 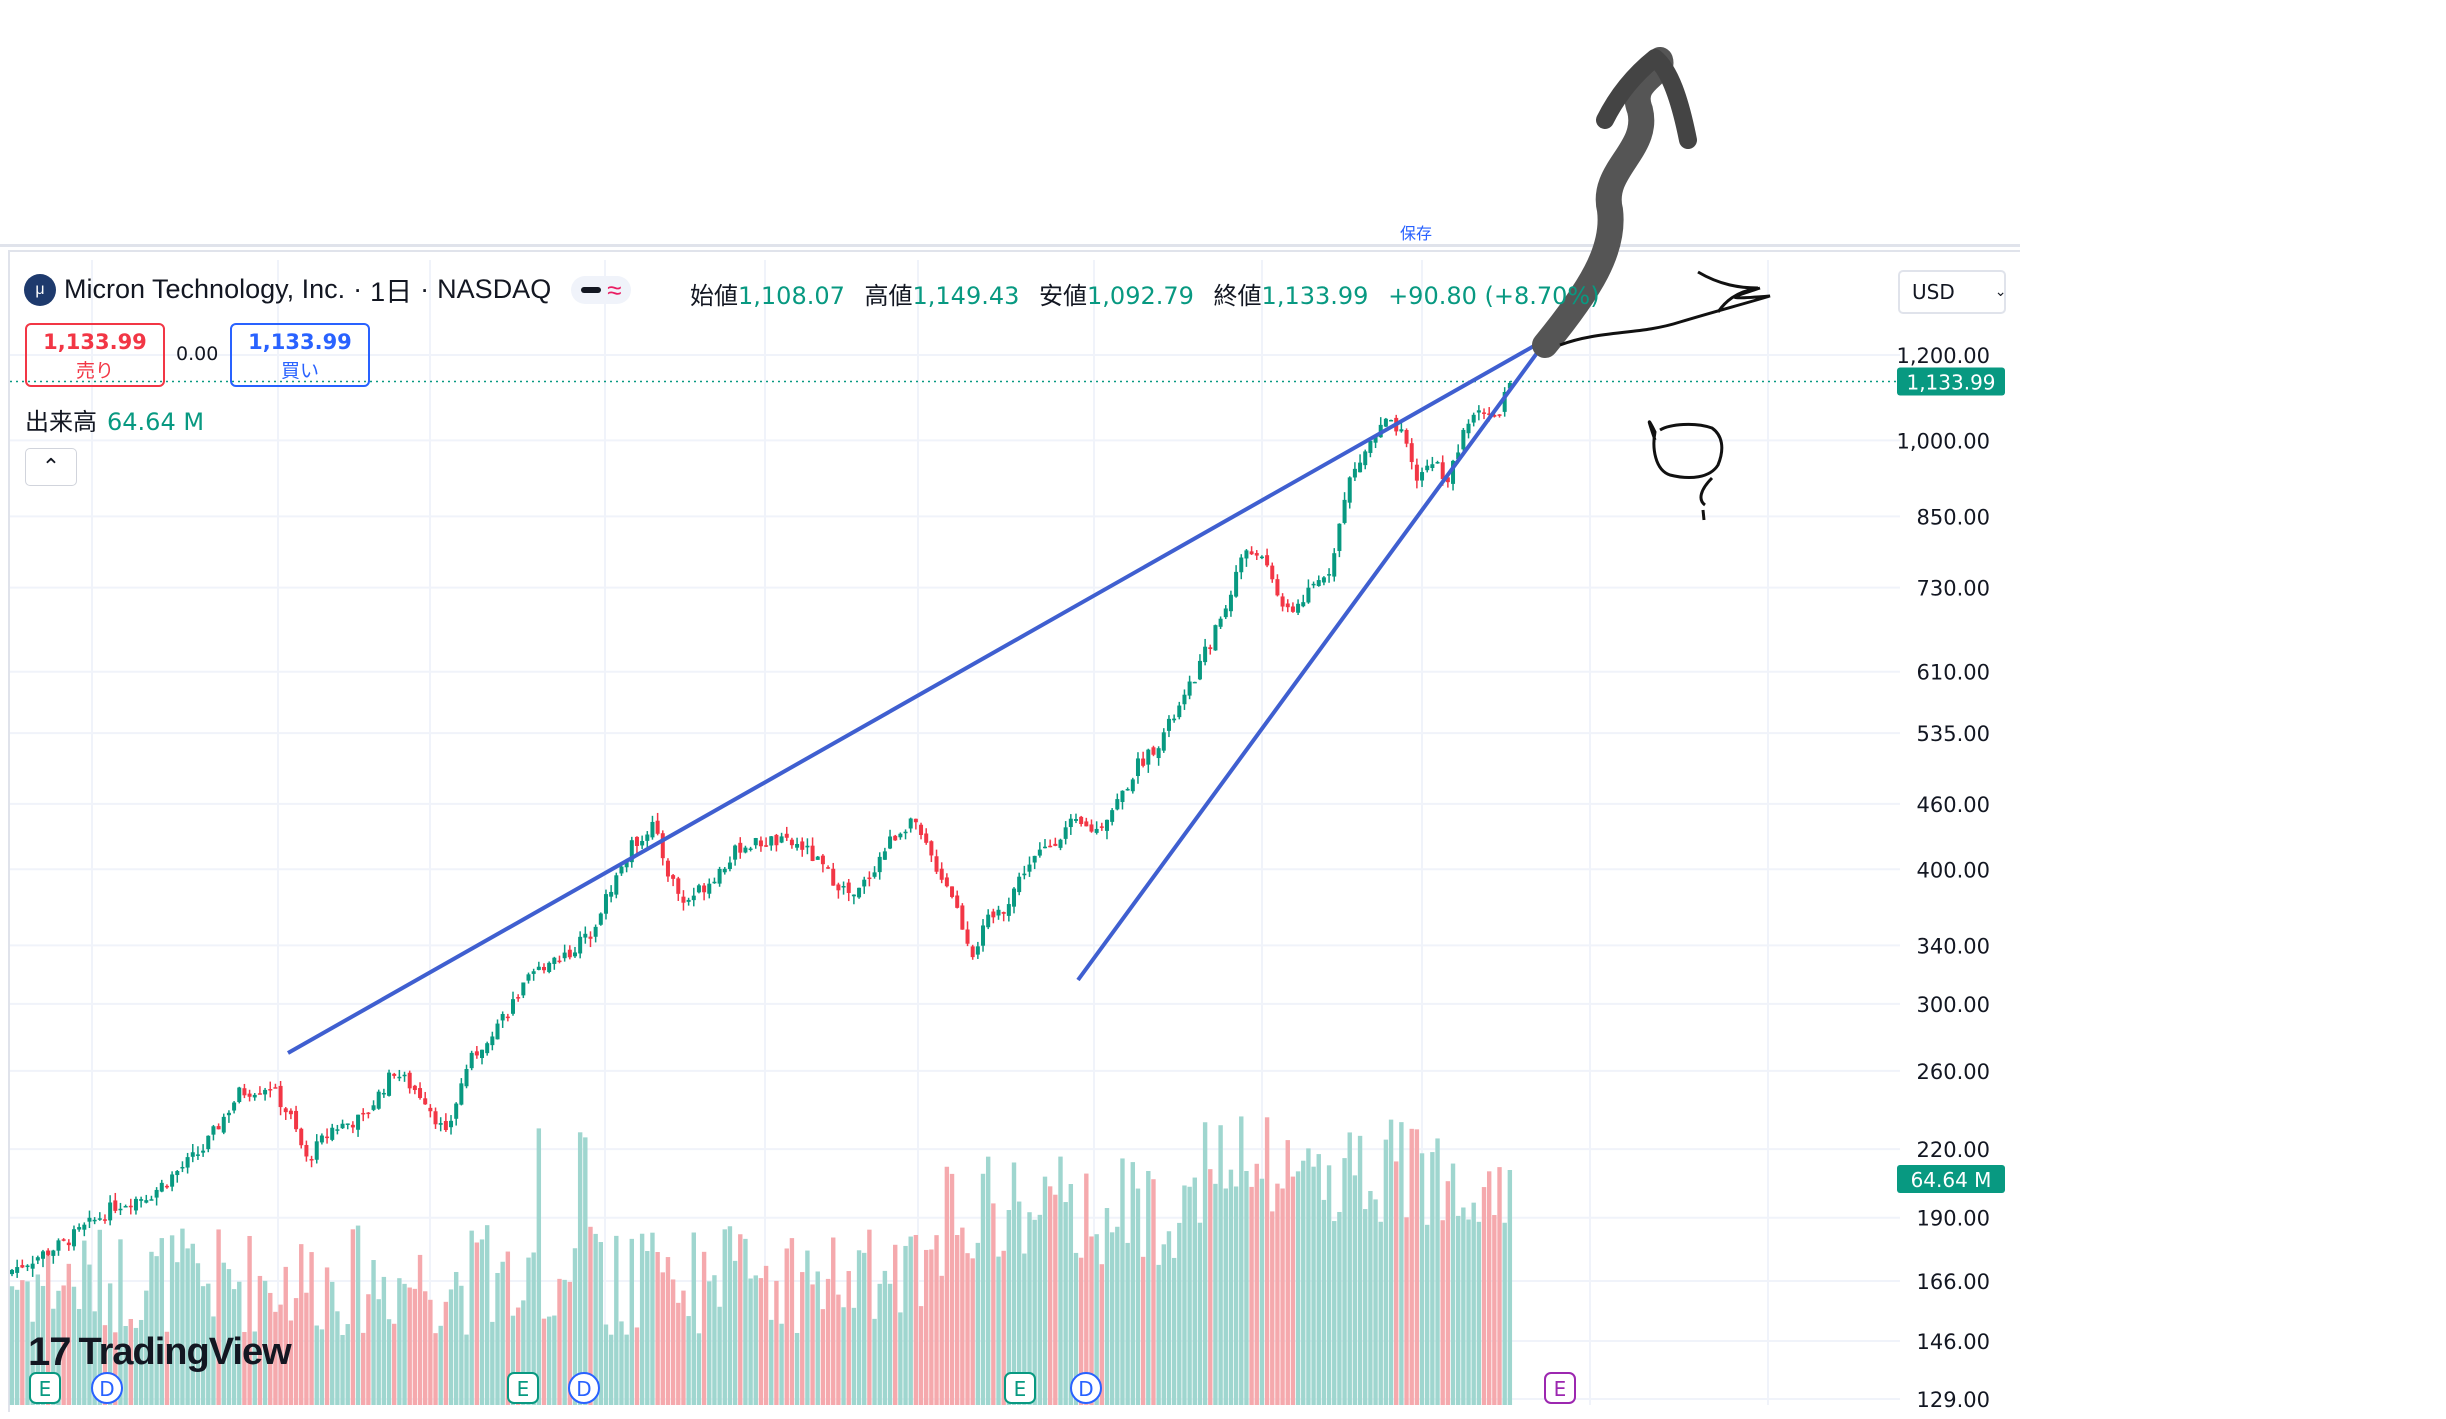 I want to click on tradingview-logo-icon: 17, so click(x=49, y=1352).